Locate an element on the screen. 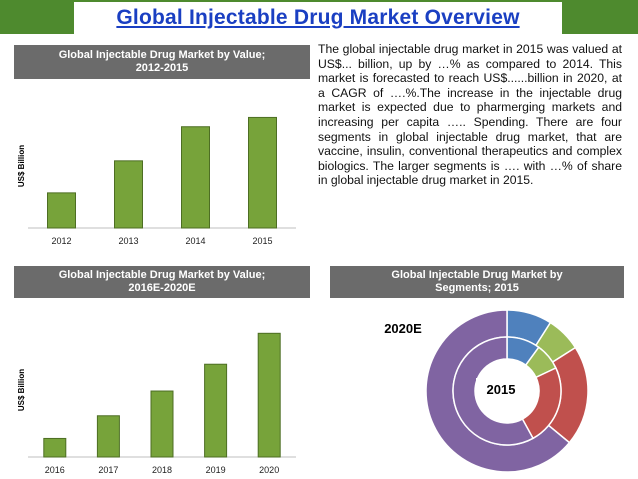  chart1-title-line2: 2012-2015 is located at coordinates (162, 68).